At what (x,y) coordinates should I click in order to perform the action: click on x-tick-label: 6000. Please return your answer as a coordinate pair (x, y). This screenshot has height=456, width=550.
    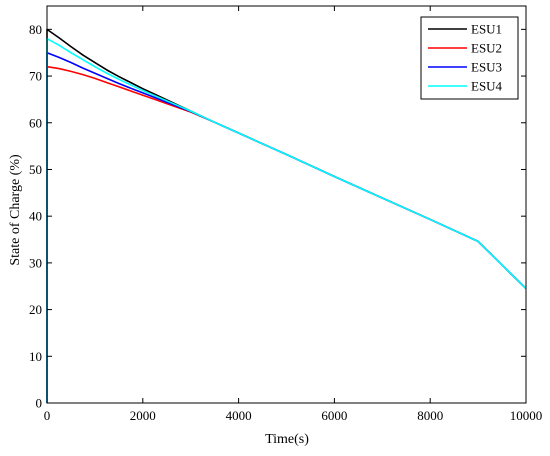
    Looking at the image, I should click on (334, 415).